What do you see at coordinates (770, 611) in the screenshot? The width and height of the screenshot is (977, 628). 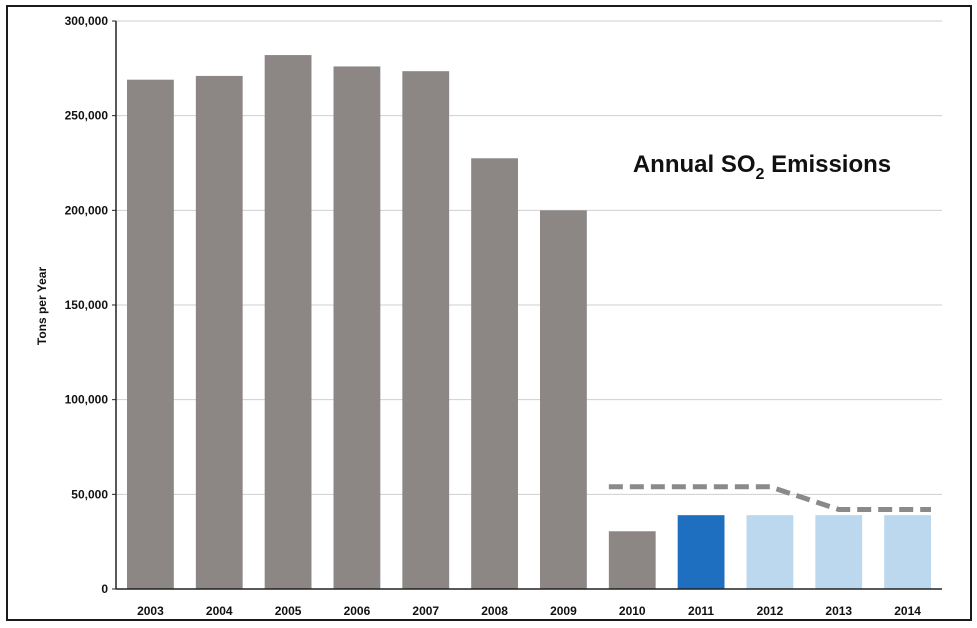 I see `x-tick-label: 2012` at bounding box center [770, 611].